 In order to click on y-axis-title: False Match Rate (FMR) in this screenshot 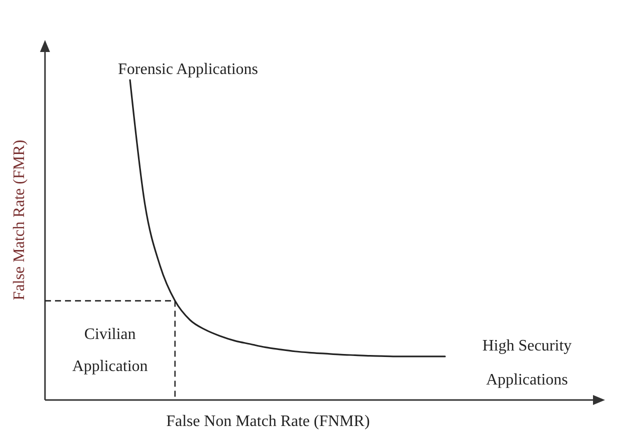, I will do `click(19, 220)`.